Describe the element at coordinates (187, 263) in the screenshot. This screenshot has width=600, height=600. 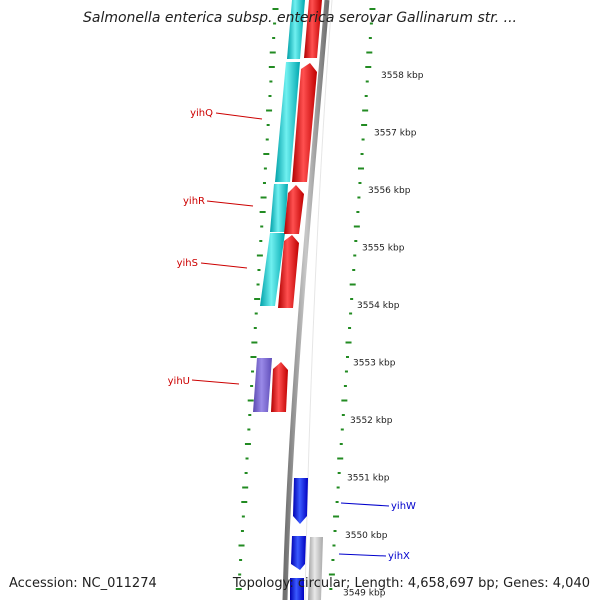
I see `gene-label-yihS: yihS` at that location.